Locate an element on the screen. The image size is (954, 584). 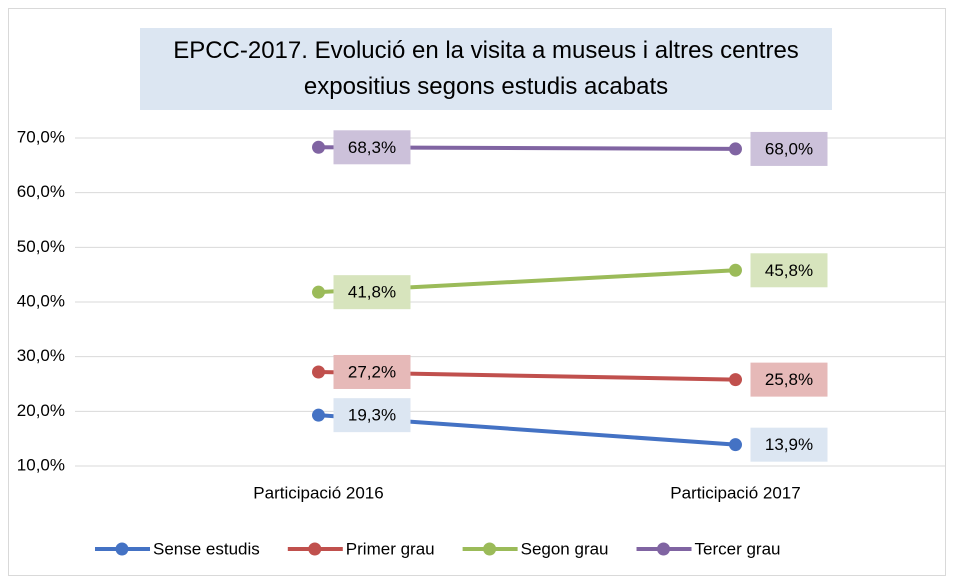
y-tick-label: 40,0% is located at coordinates (41, 300).